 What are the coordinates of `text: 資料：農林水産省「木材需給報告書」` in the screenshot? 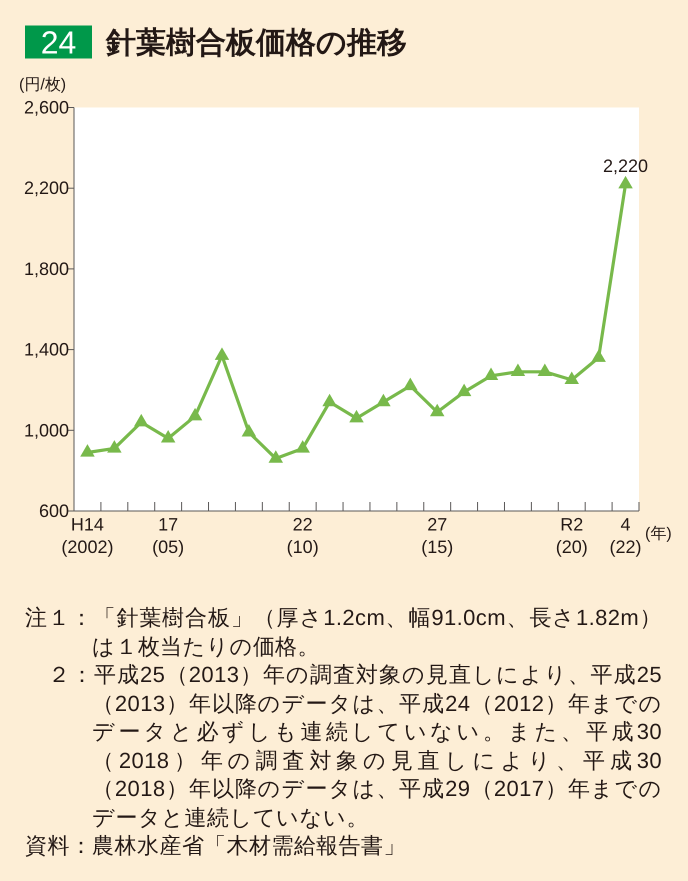 It's located at (215, 846).